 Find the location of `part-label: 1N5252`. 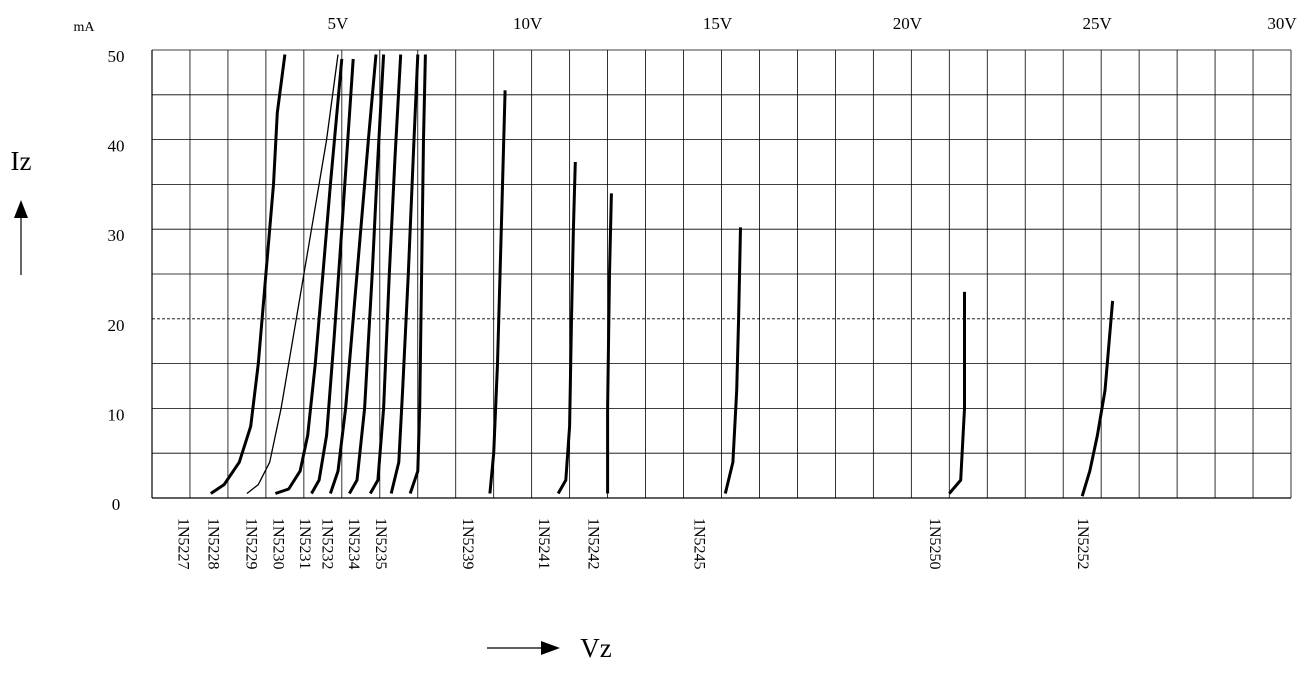

part-label: 1N5252 is located at coordinates (1082, 544).